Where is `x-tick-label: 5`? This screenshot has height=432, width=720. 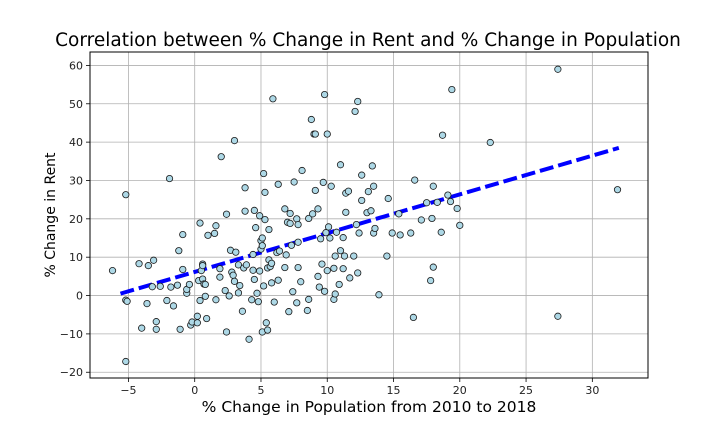 x-tick-label: 5 is located at coordinates (260, 390).